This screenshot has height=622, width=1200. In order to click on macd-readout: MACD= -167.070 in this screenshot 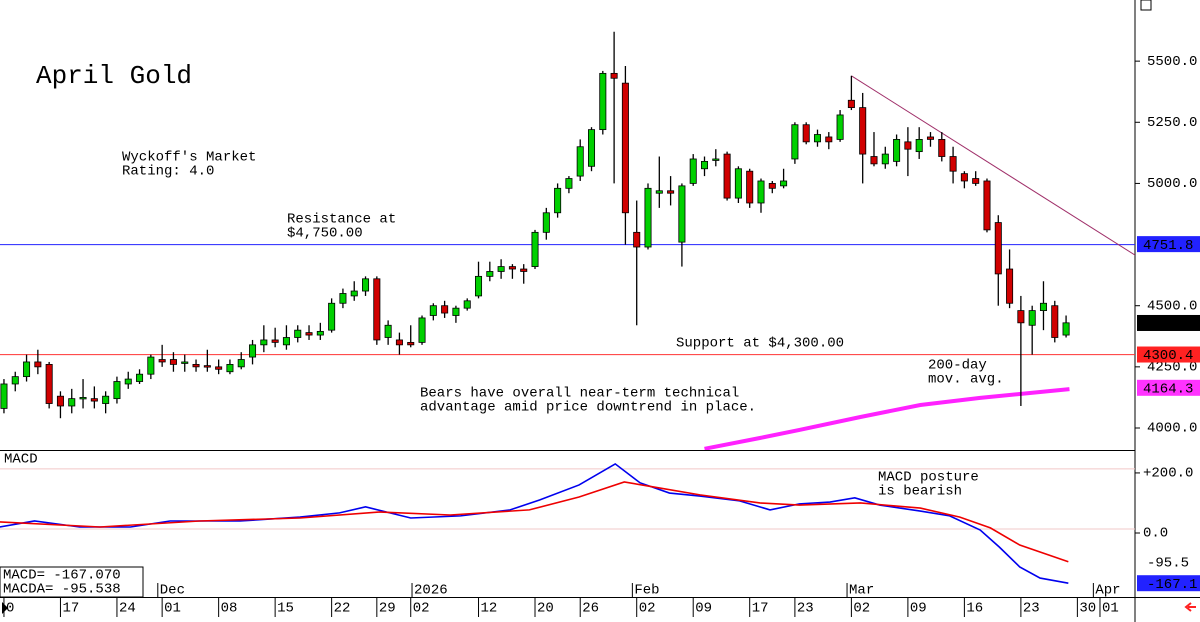, I will do `click(62, 576)`.